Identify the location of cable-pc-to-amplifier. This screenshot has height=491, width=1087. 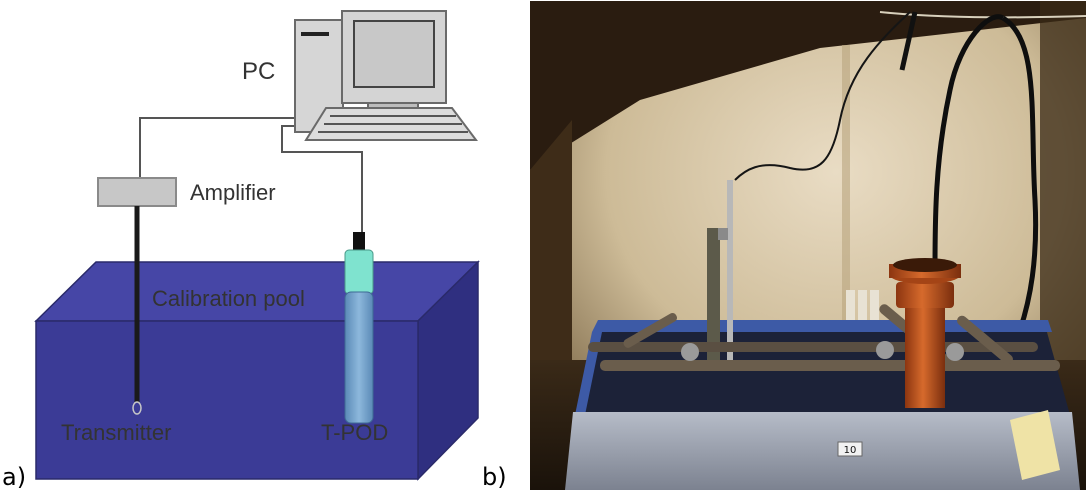
(217, 148).